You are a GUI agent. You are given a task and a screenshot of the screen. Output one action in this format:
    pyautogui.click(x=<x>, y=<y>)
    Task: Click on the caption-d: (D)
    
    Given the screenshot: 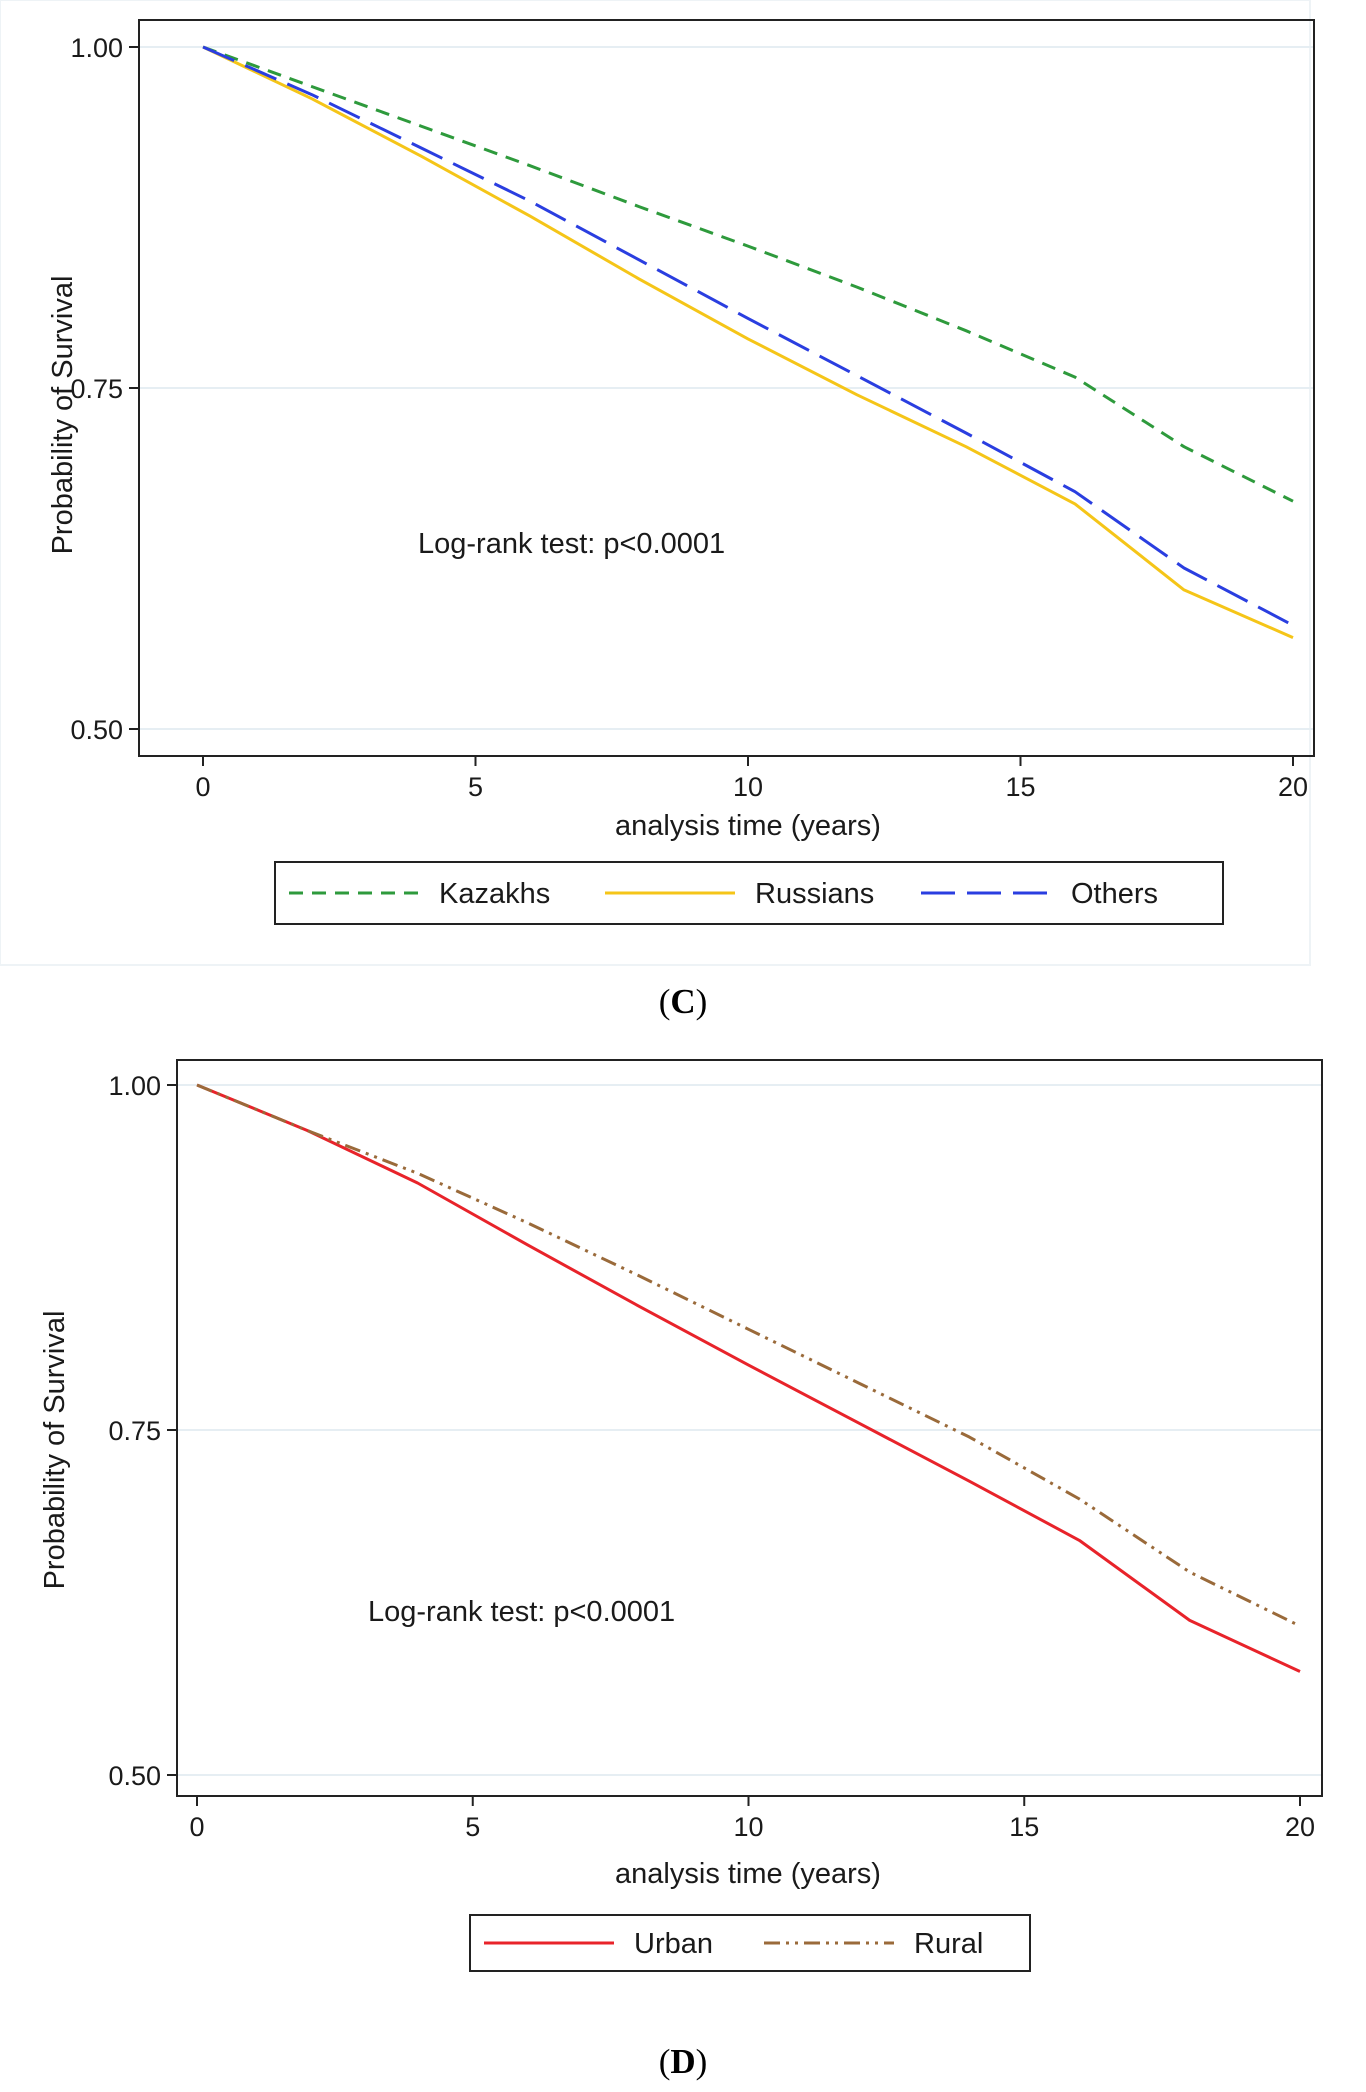 What is the action you would take?
    pyautogui.click(x=683, y=2061)
    